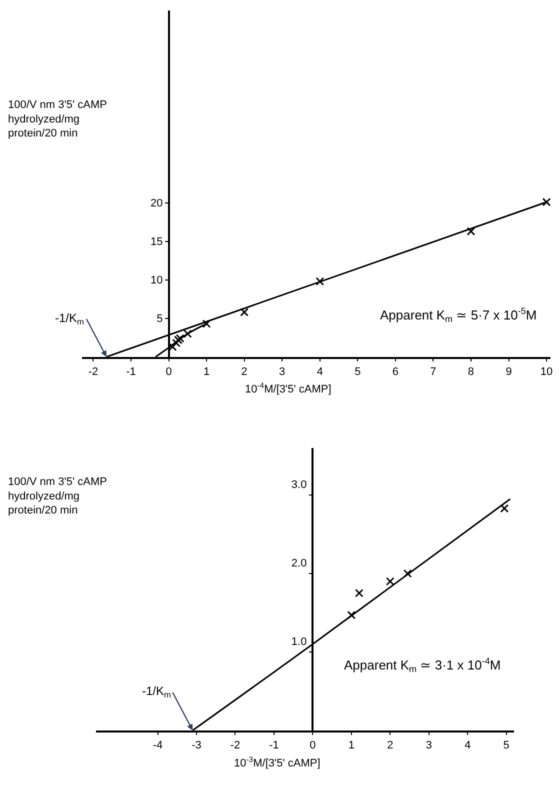 The height and width of the screenshot is (793, 559). Describe the element at coordinates (157, 745) in the screenshot. I see `x-tick-label: -4` at that location.